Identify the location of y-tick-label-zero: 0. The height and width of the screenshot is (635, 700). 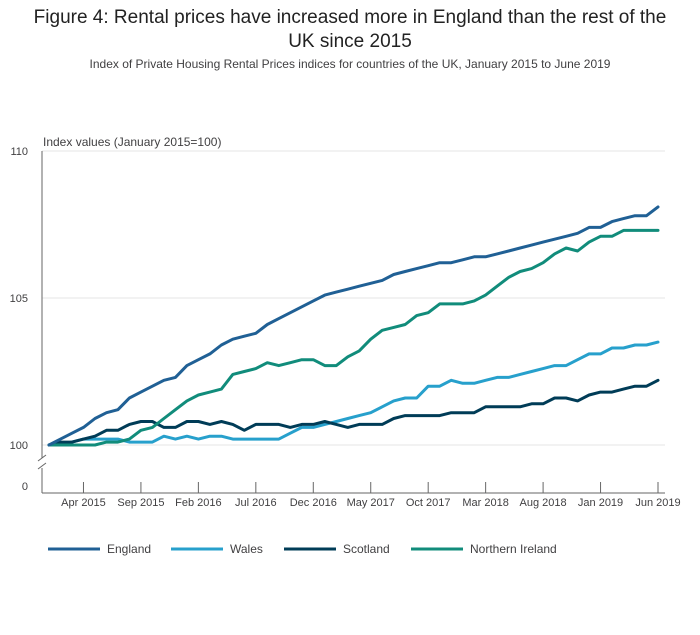
(25, 487).